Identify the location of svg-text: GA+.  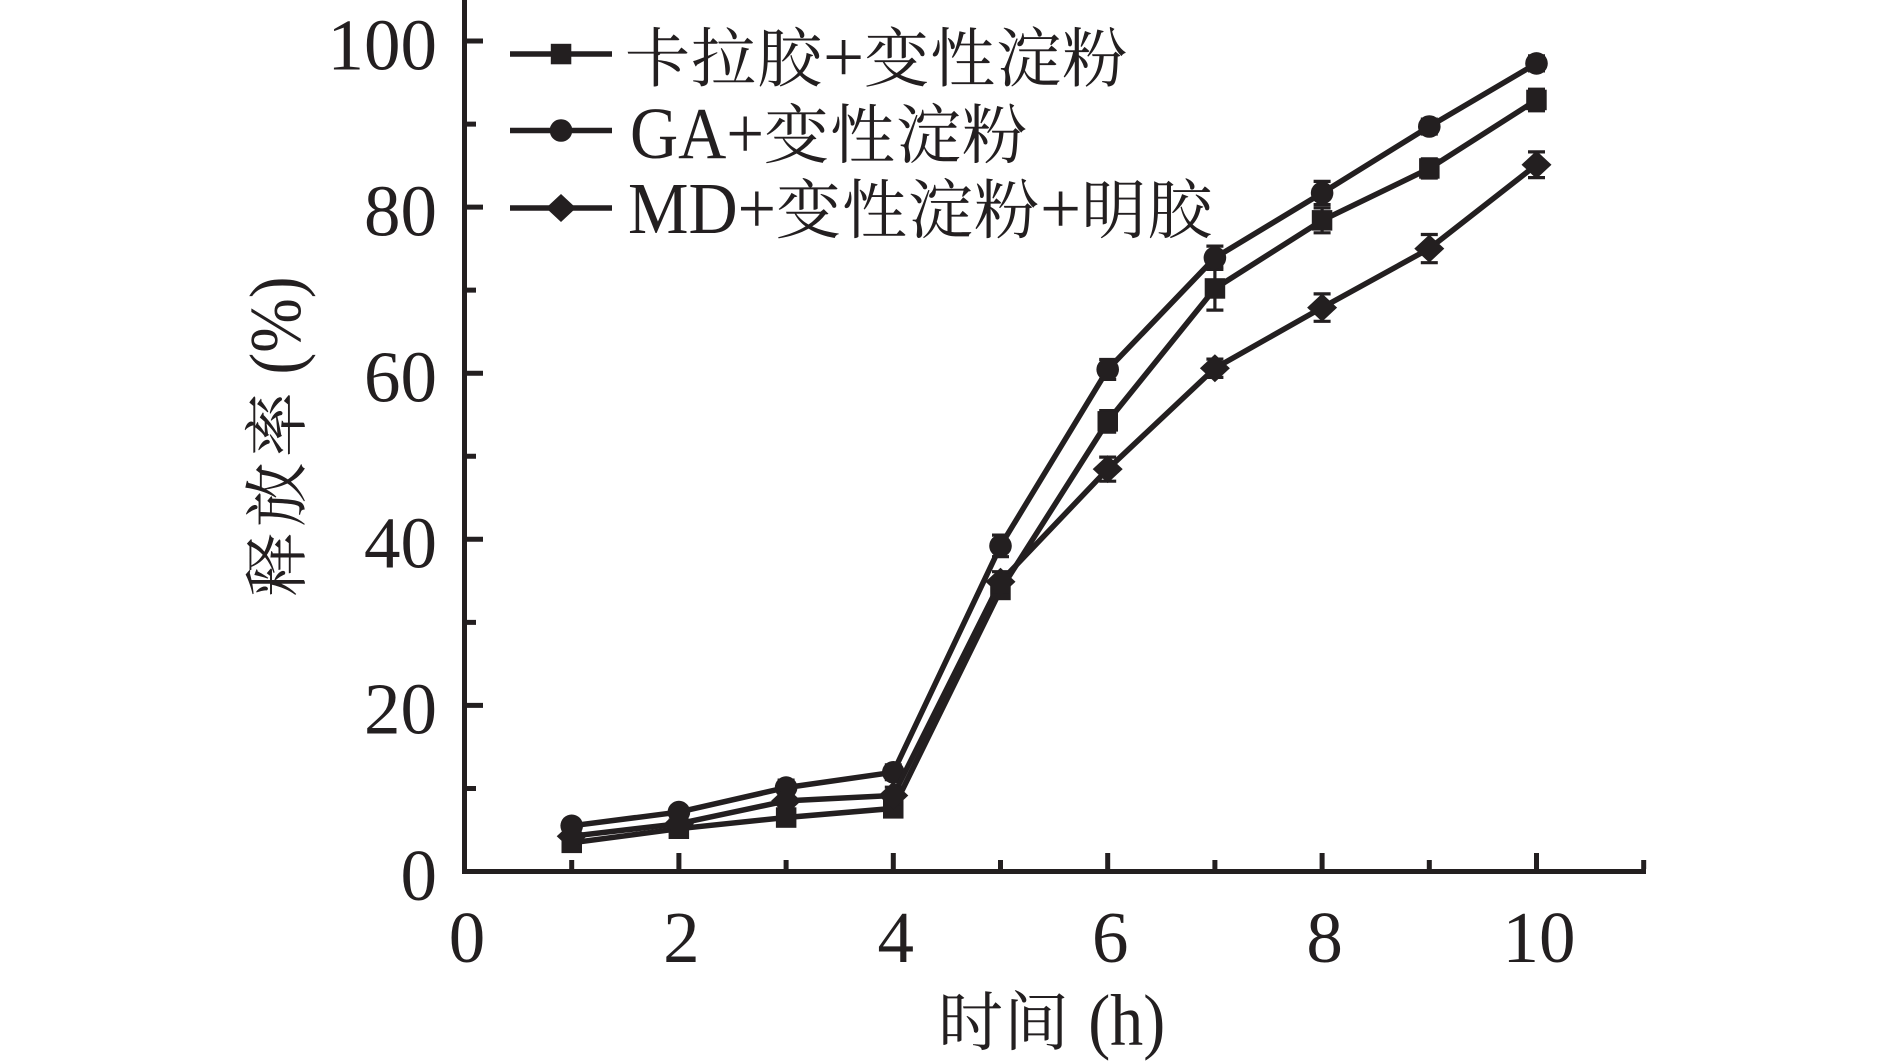
(697, 133).